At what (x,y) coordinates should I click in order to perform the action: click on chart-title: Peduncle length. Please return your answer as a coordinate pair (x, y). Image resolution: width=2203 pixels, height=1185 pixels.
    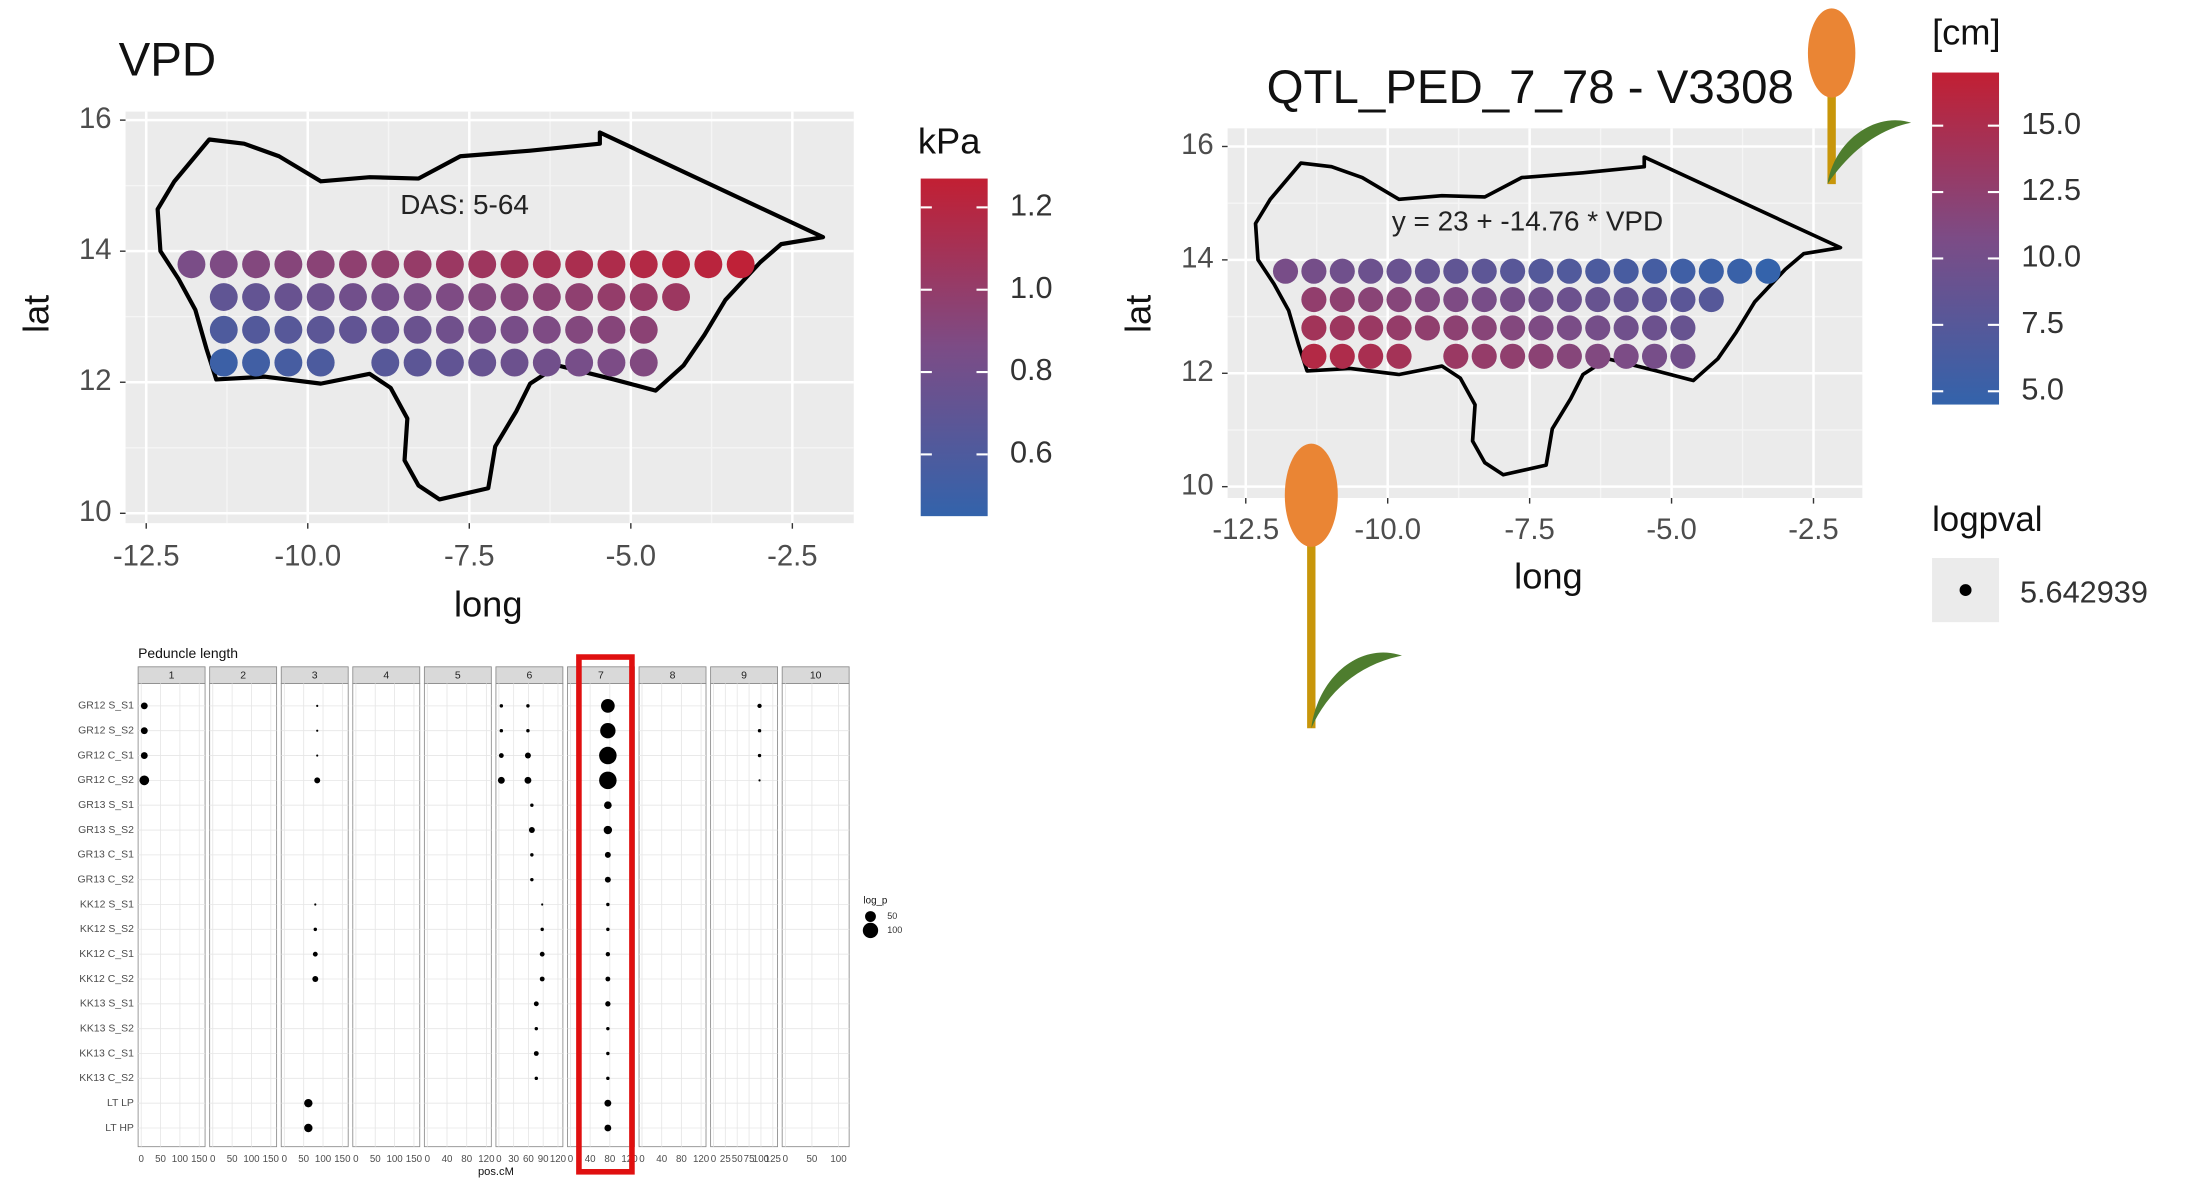
    Looking at the image, I should click on (188, 653).